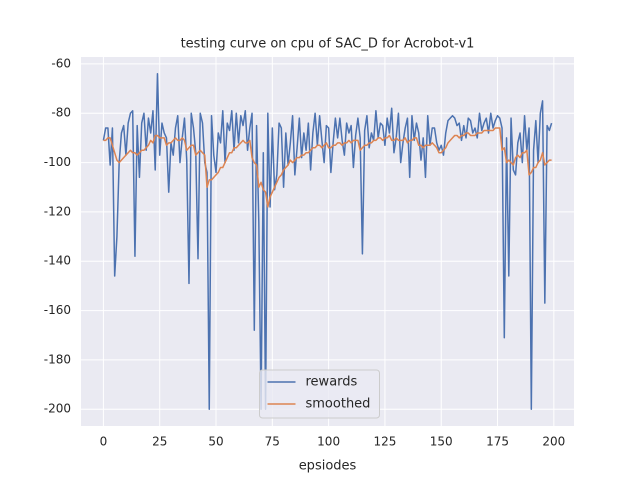  Describe the element at coordinates (57, 409) in the screenshot. I see `y-tick-label: -200` at that location.